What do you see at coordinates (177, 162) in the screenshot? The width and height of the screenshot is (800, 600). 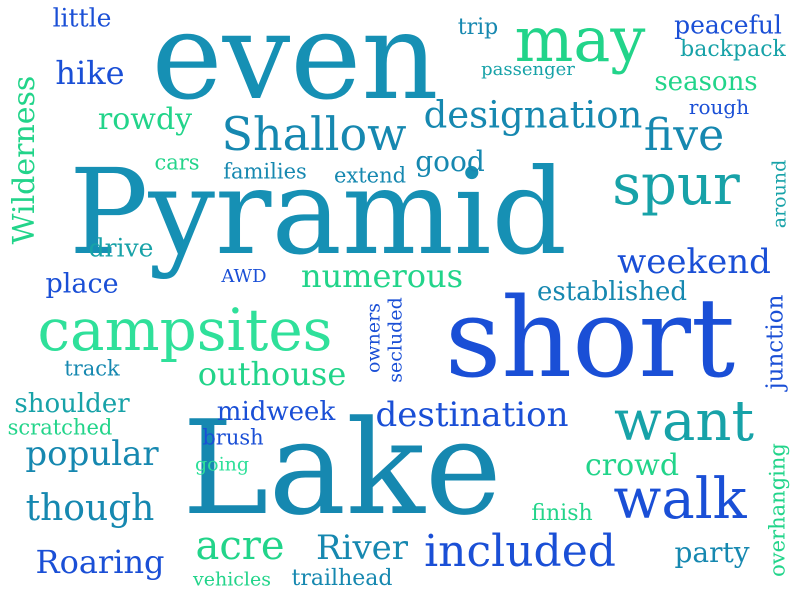 I see `word-cars: cars` at bounding box center [177, 162].